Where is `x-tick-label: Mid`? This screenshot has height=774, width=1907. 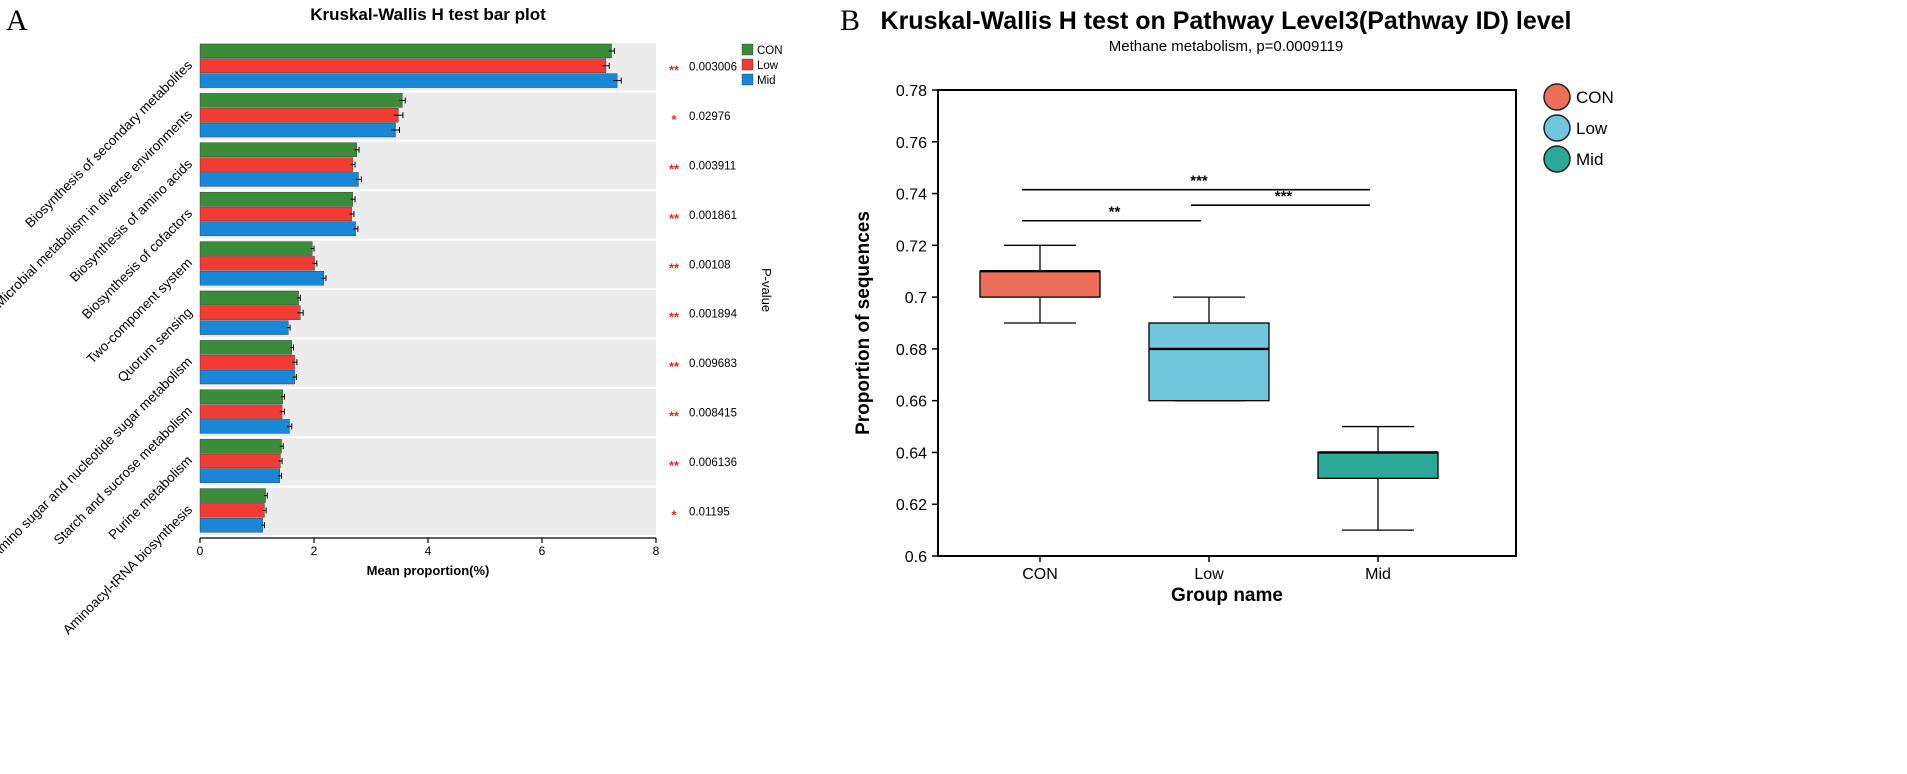 x-tick-label: Mid is located at coordinates (1378, 574).